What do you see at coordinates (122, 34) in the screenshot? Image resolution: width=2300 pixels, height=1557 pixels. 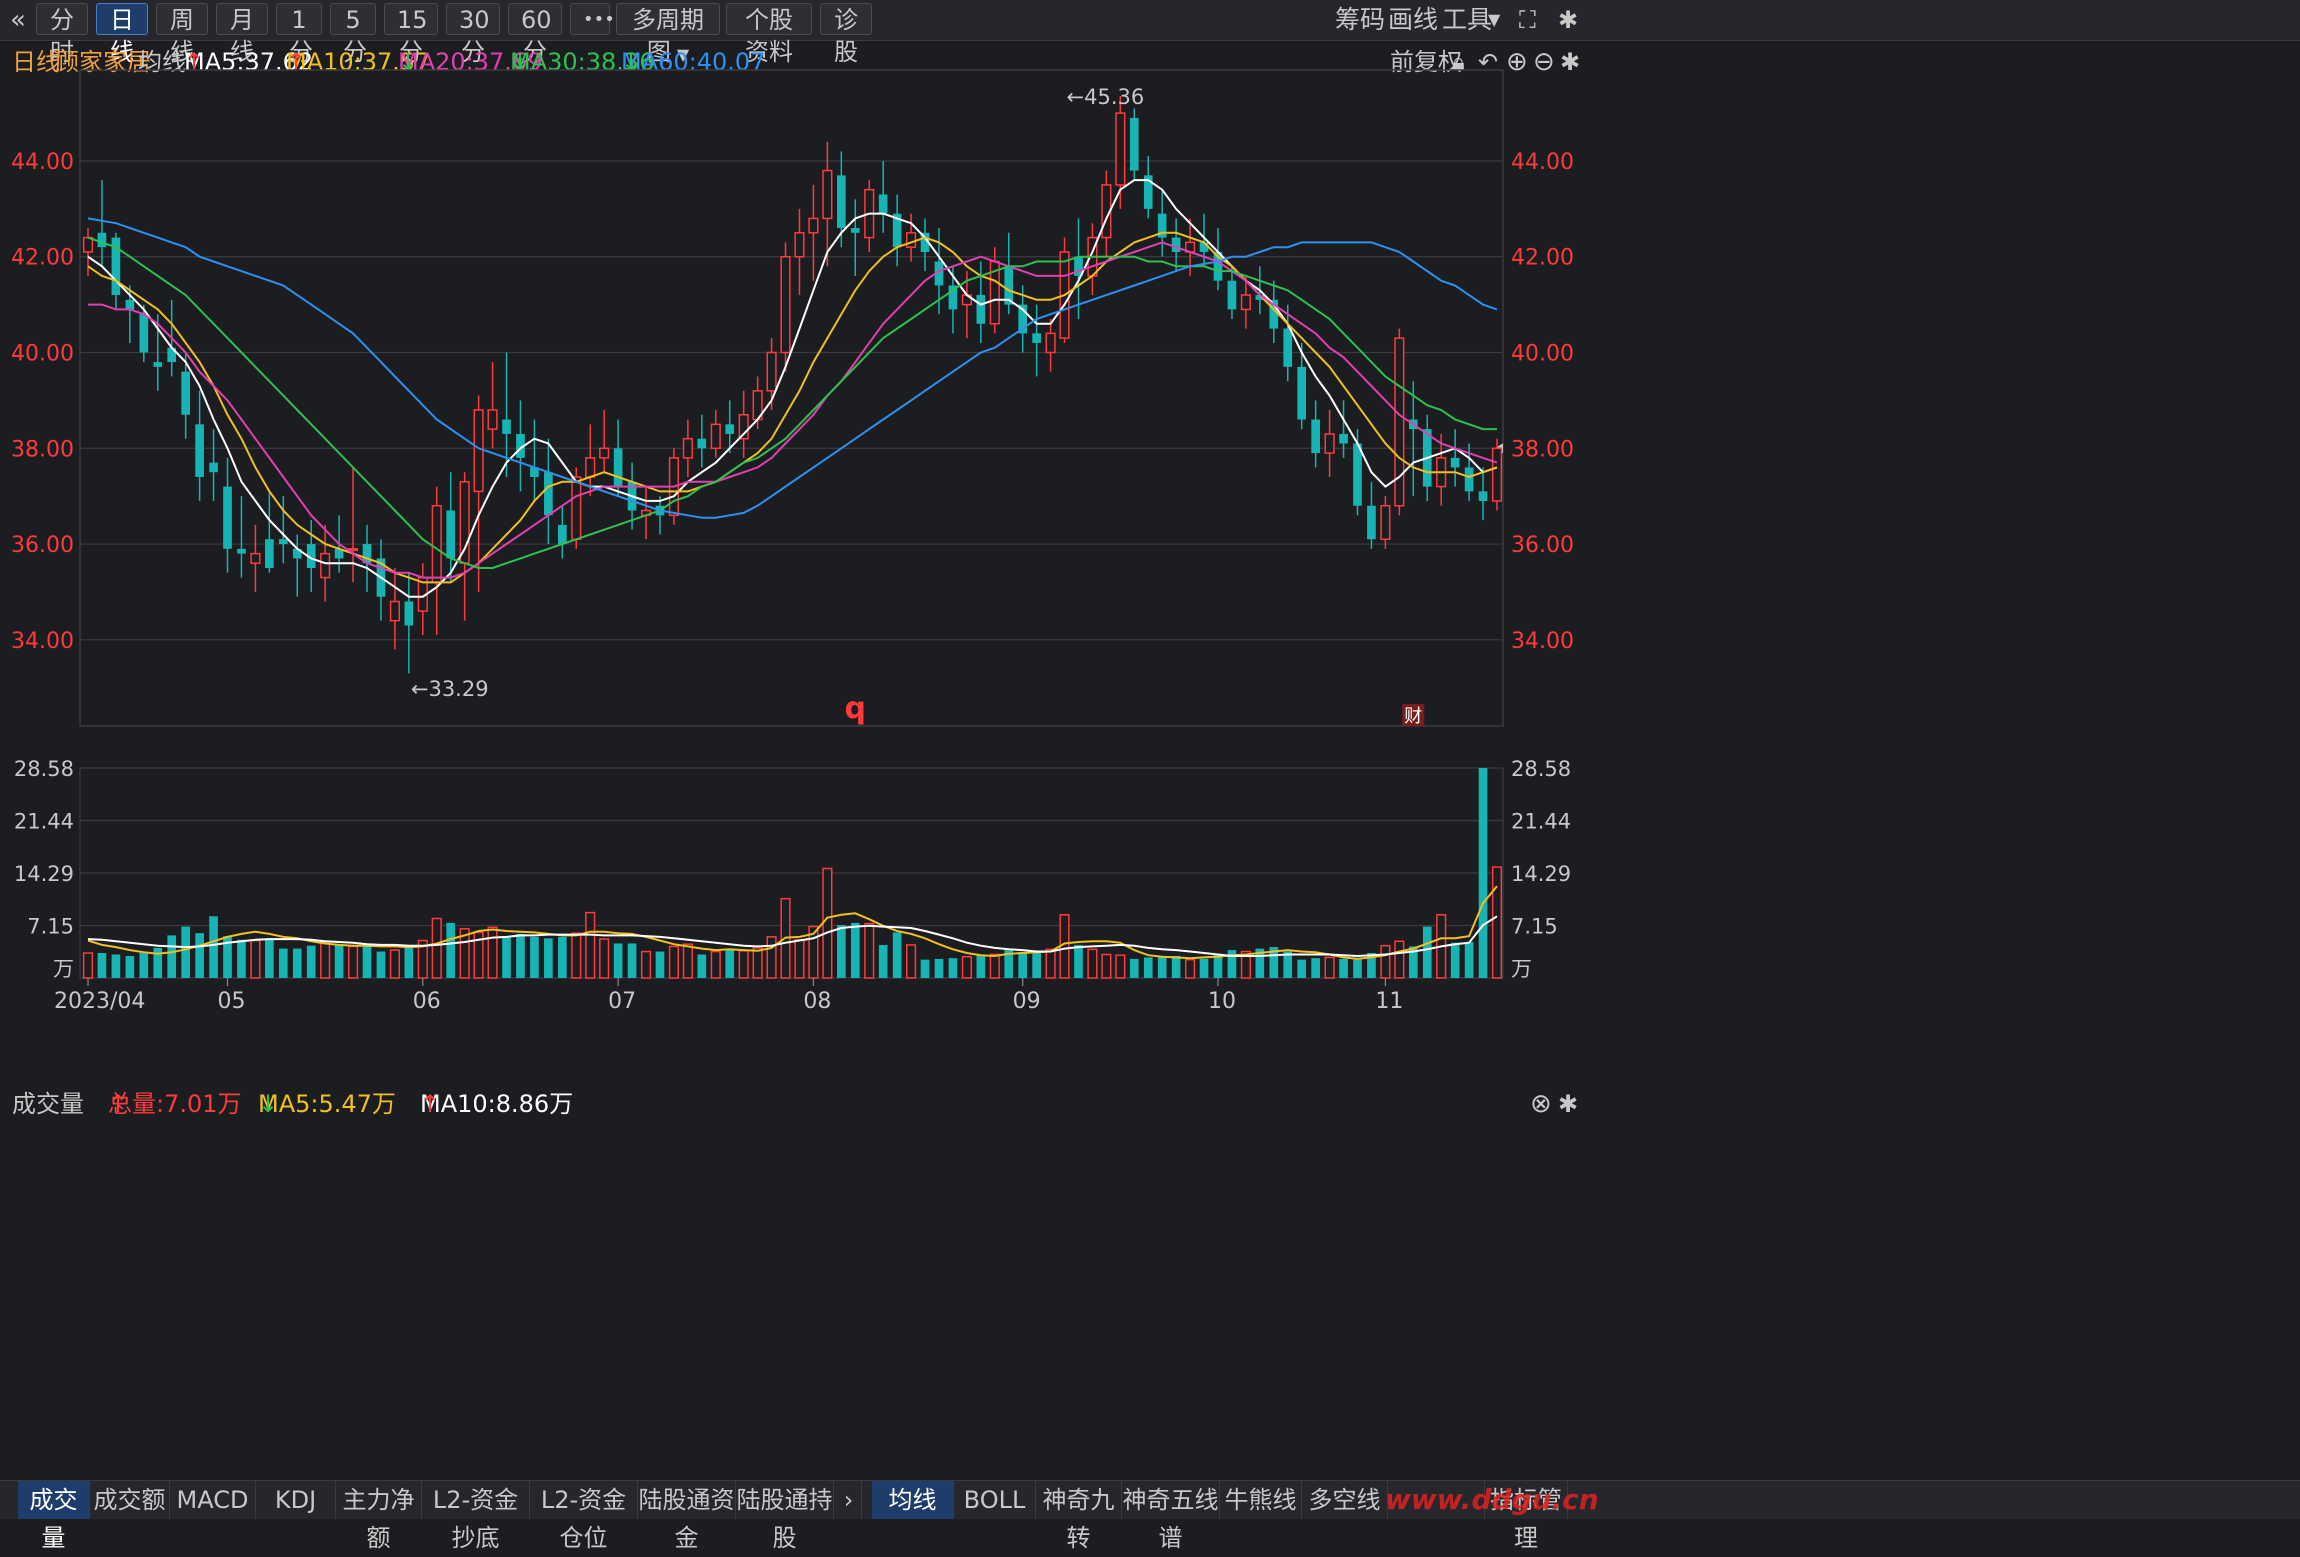 I see `period-tab-daily: 日线` at bounding box center [122, 34].